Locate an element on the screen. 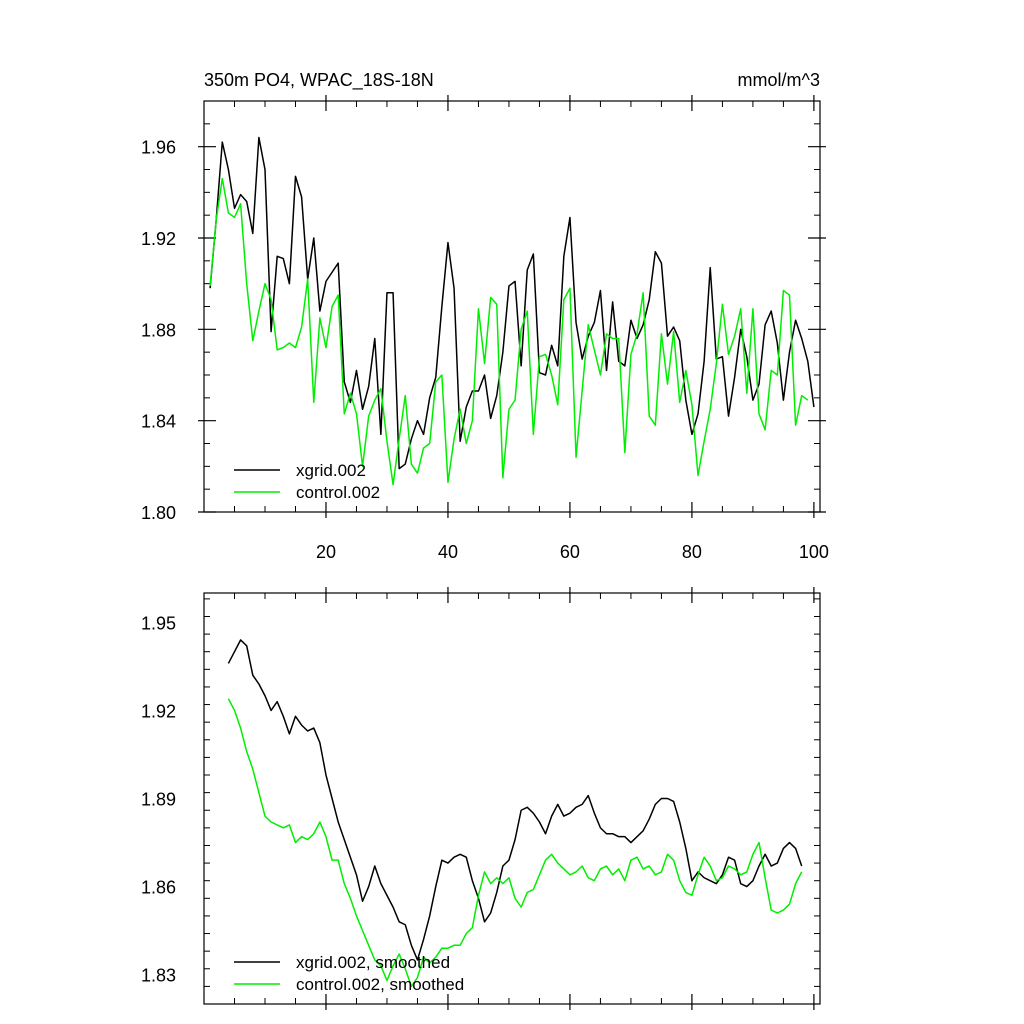 Image resolution: width=1024 pixels, height=1024 pixels. top-y-tick-label: 1.92 is located at coordinates (158, 239).